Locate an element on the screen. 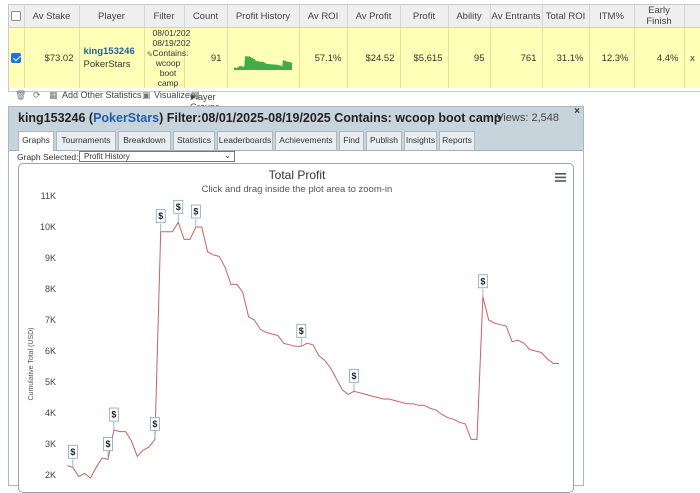  header-ability: Ability is located at coordinates (469, 16).